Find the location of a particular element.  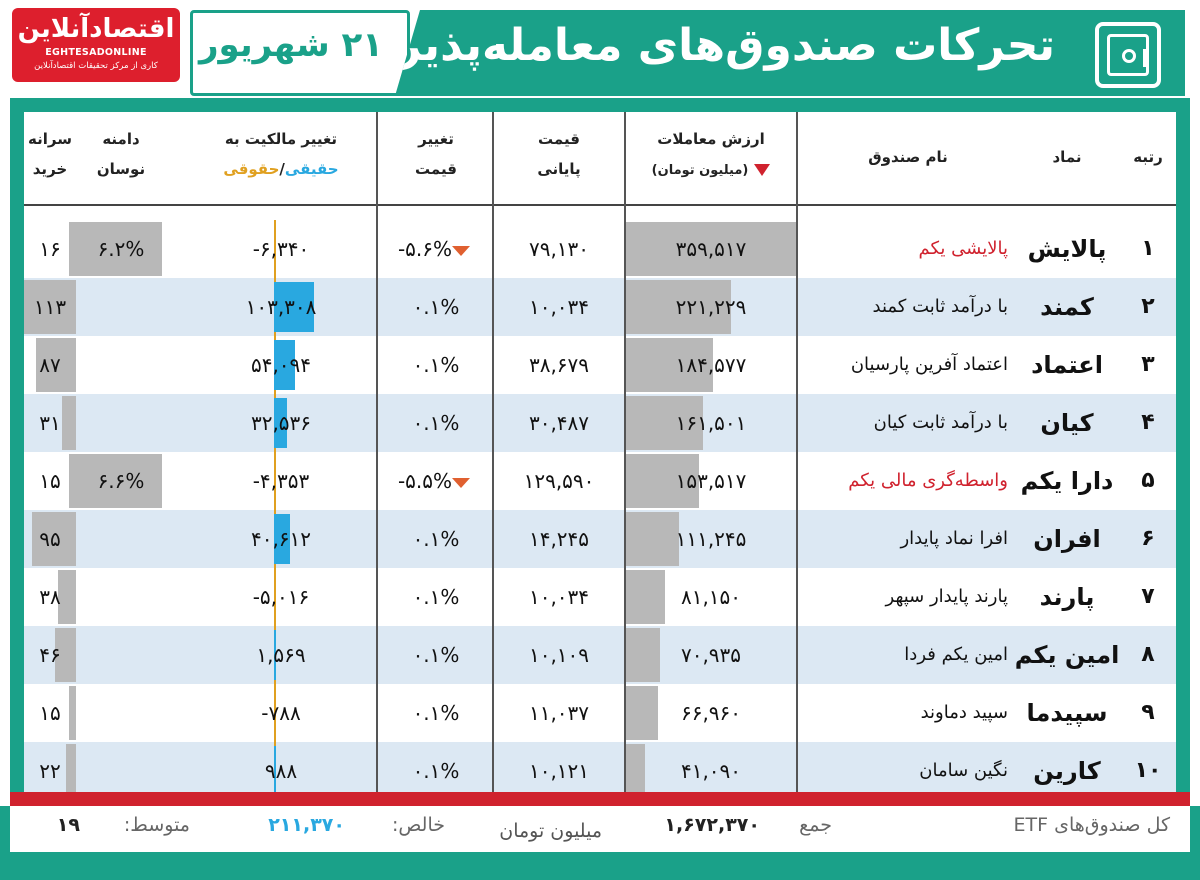

buy-text: ۸۷ is located at coordinates (50, 365).